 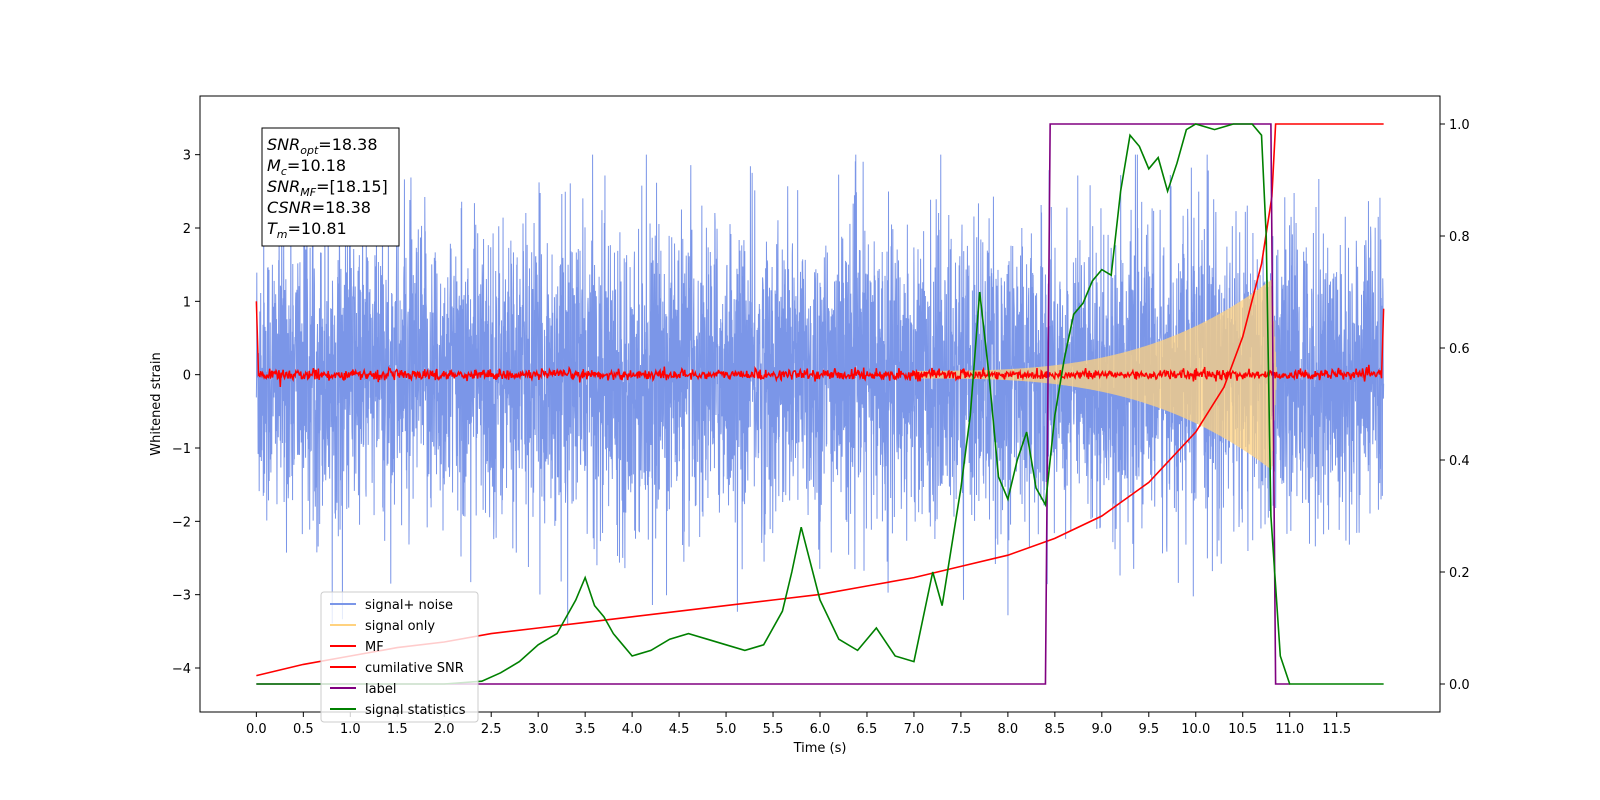 I want to click on x-tick-label: 7.0, so click(x=914, y=729).